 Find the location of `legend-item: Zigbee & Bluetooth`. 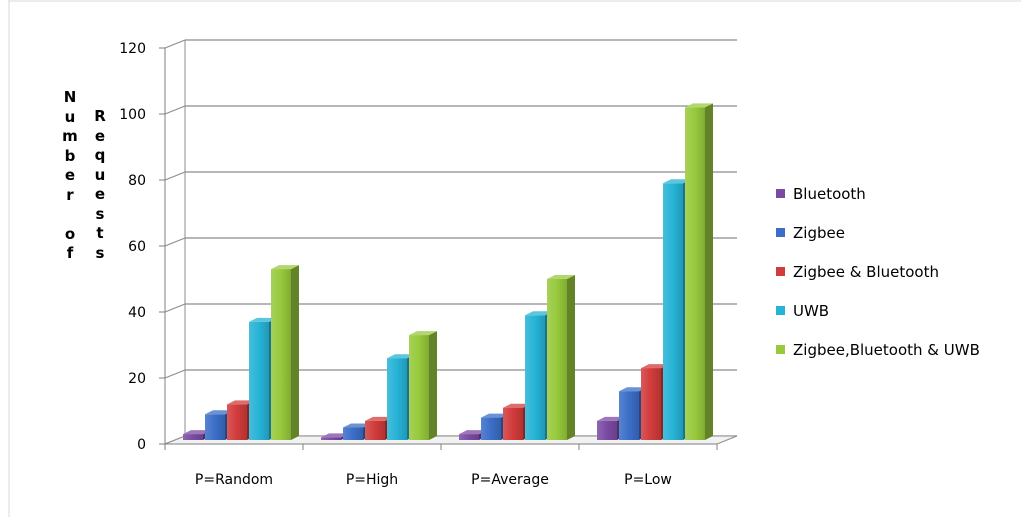

legend-item: Zigbee & Bluetooth is located at coordinates (878, 271).